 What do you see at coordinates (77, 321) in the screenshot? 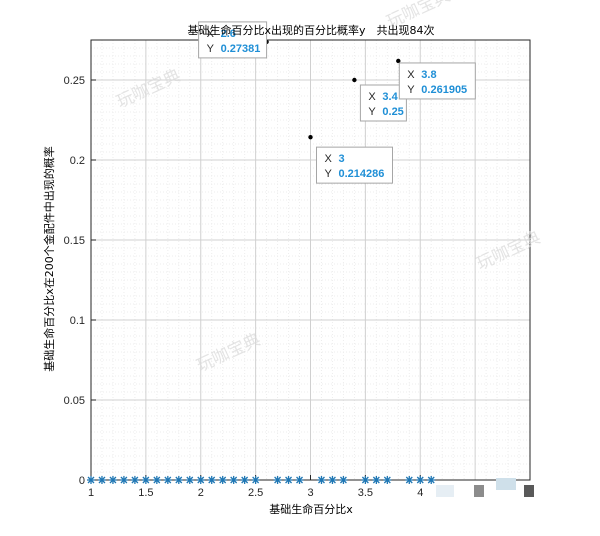
I see `y-tick-label: 0.1` at bounding box center [77, 321].